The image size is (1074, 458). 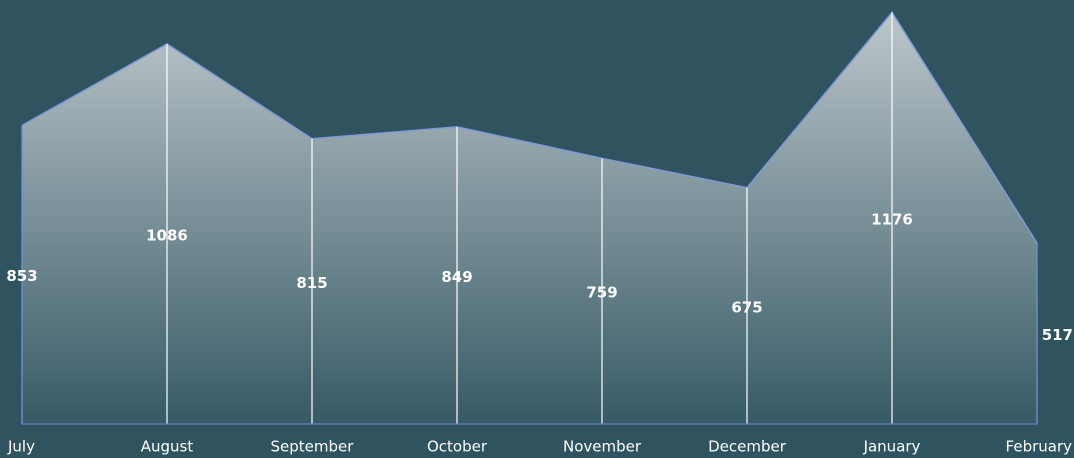 What do you see at coordinates (313, 447) in the screenshot?
I see `x-tick-label: September` at bounding box center [313, 447].